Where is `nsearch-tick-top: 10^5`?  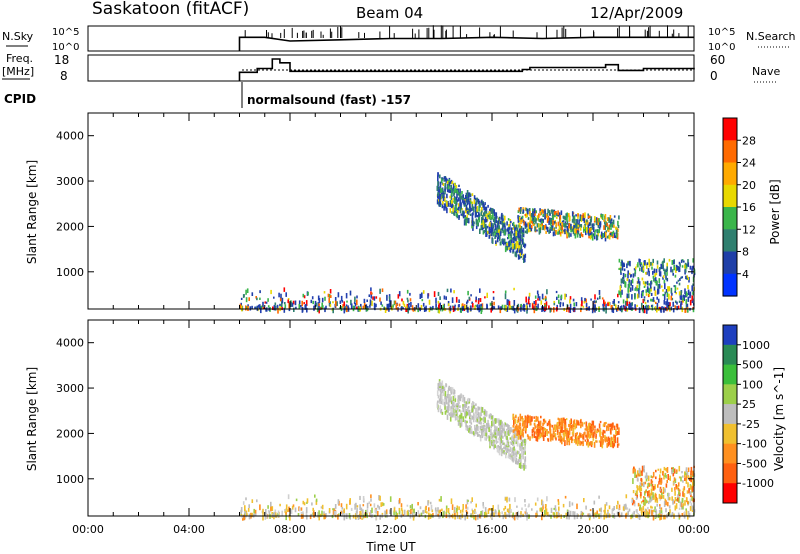 nsearch-tick-top: 10^5 is located at coordinates (721, 32).